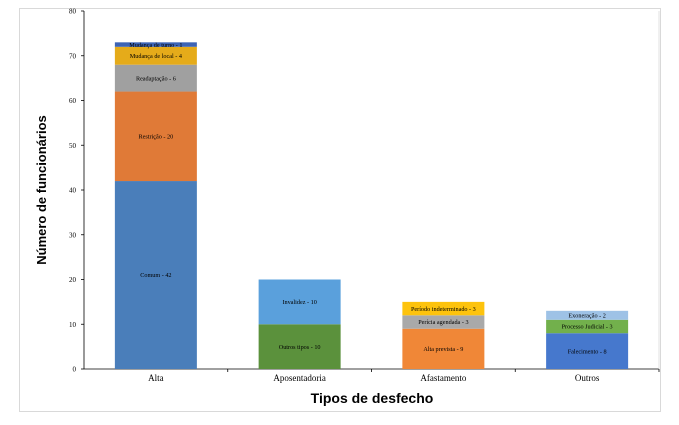  I want to click on segment-label: Mudança de turno - 1, so click(155, 45).